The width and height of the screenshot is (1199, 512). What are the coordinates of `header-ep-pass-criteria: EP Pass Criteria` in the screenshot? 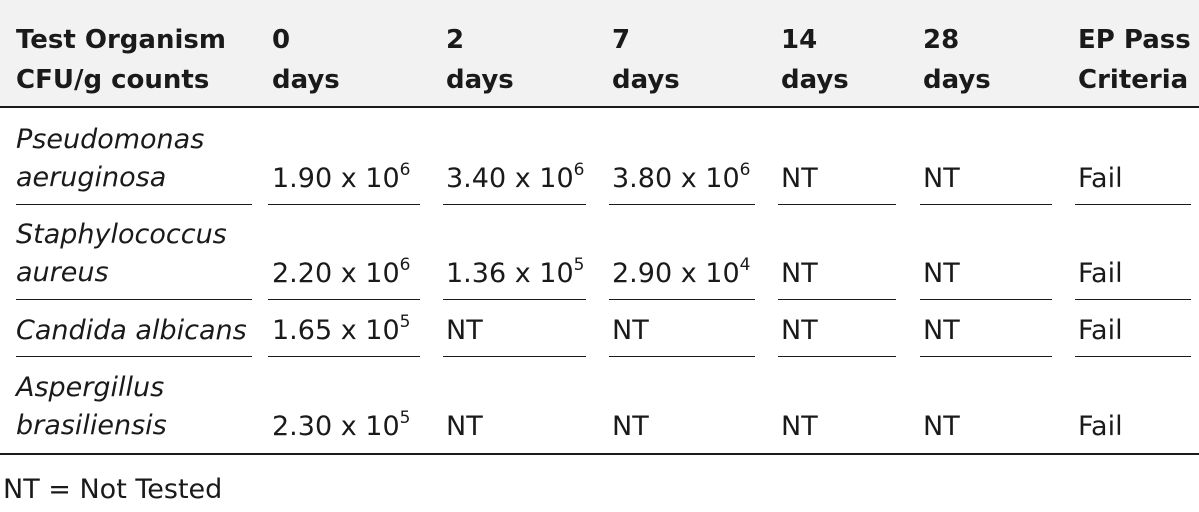 It's located at (1134, 60).